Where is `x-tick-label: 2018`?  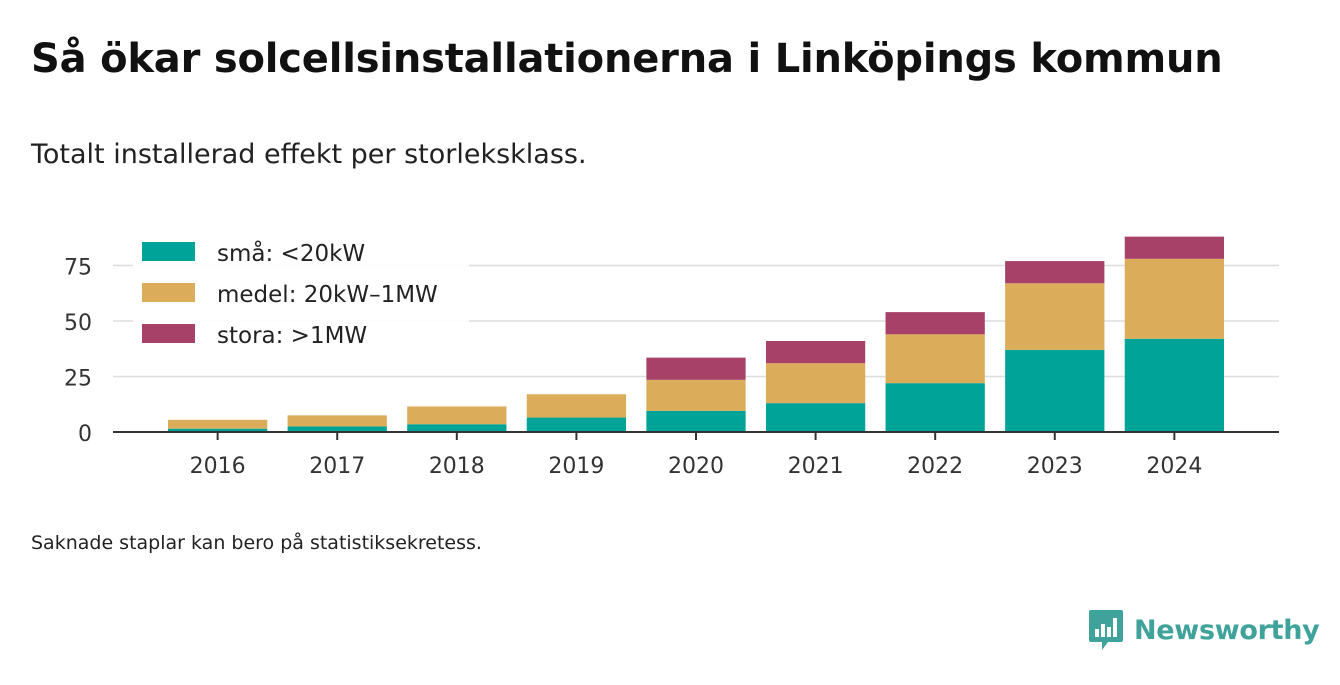 x-tick-label: 2018 is located at coordinates (457, 466).